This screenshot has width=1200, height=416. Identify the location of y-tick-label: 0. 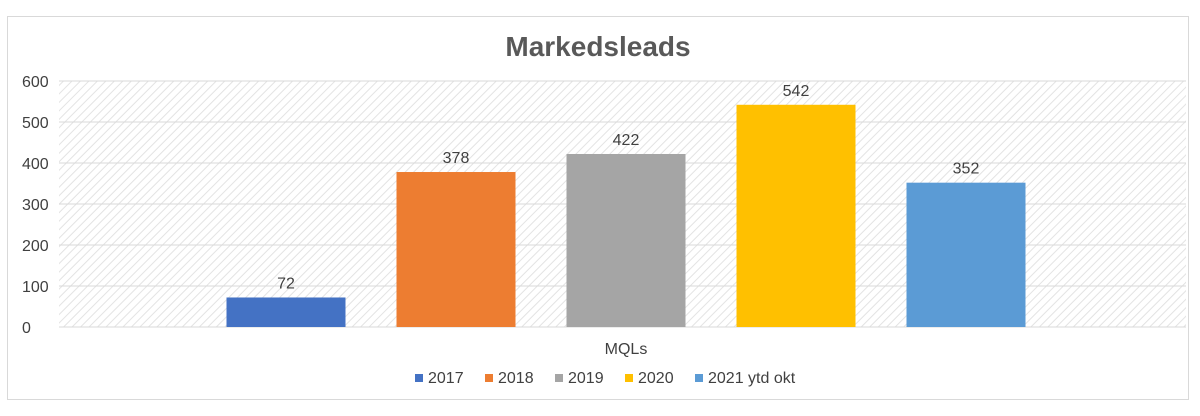
(26, 328).